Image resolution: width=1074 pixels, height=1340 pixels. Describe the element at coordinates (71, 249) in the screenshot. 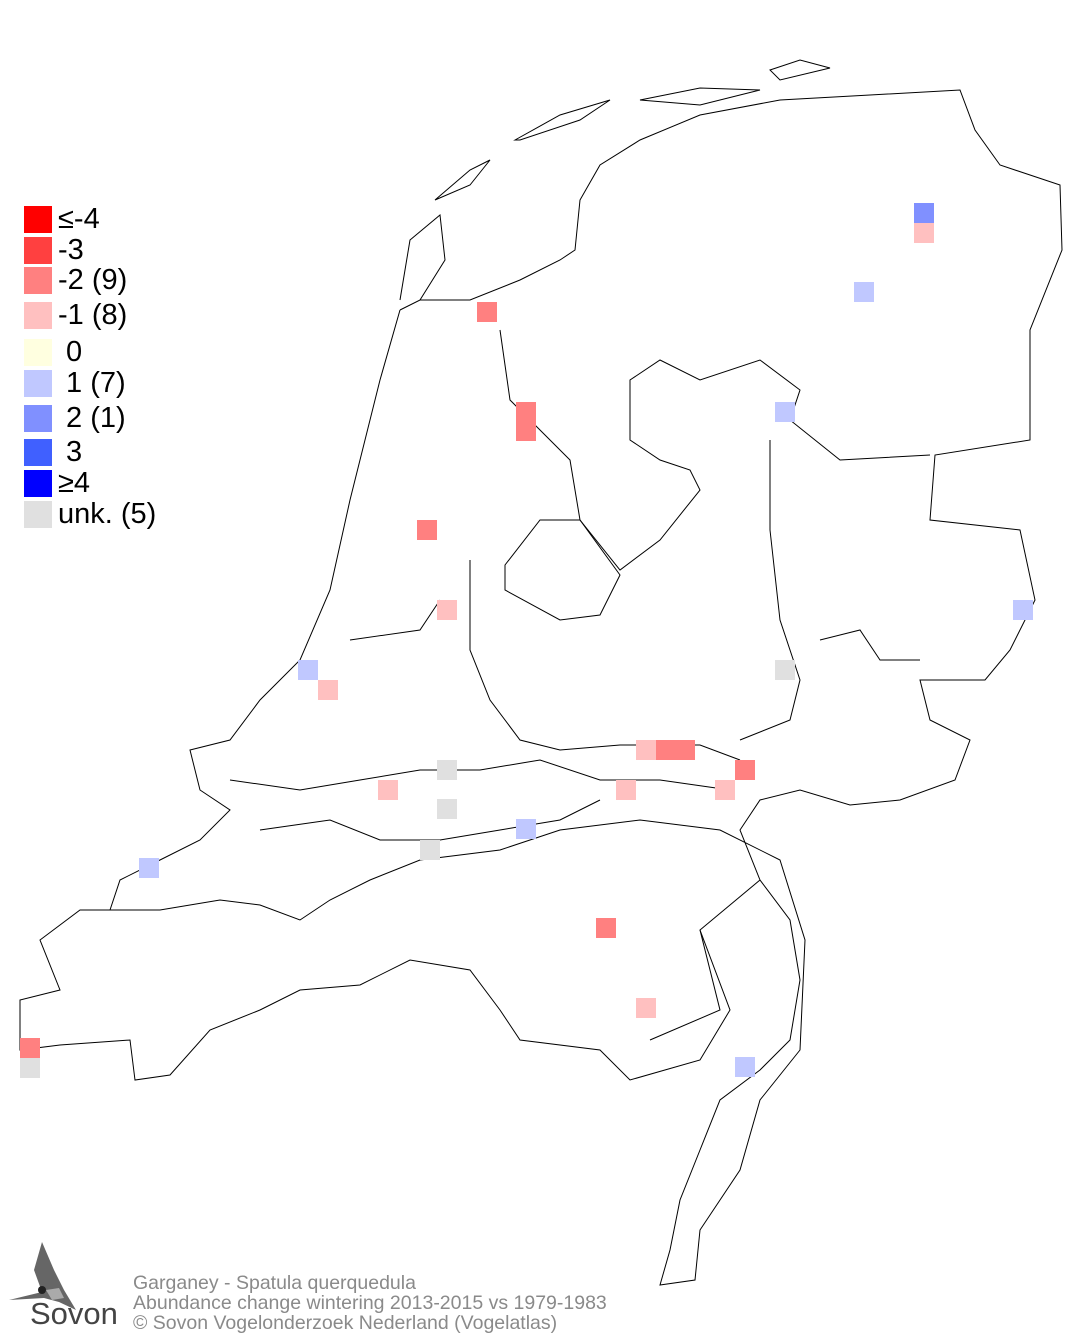

I see `legend-label: -3` at that location.